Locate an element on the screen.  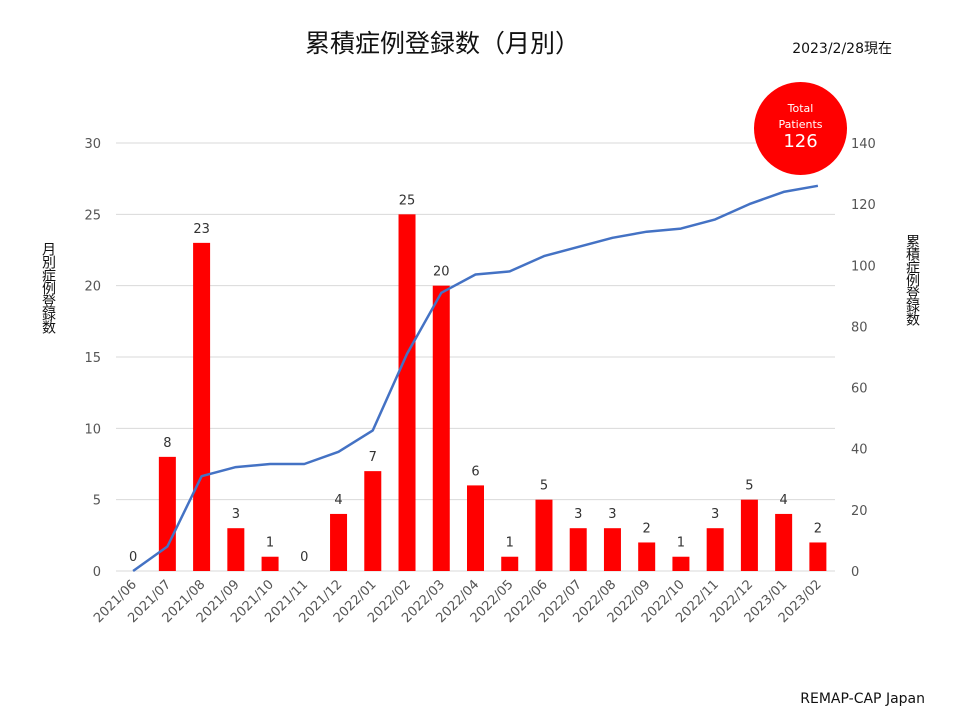
left-tick-label: 0 is located at coordinates (97, 572).